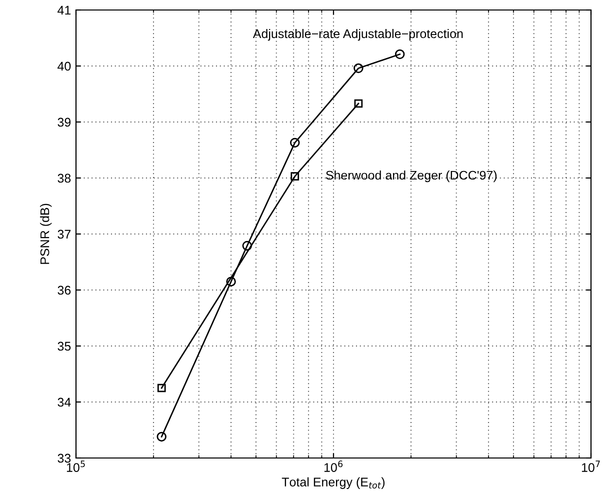  I want to click on y-axis-title: PSNR (dB), so click(46, 234).